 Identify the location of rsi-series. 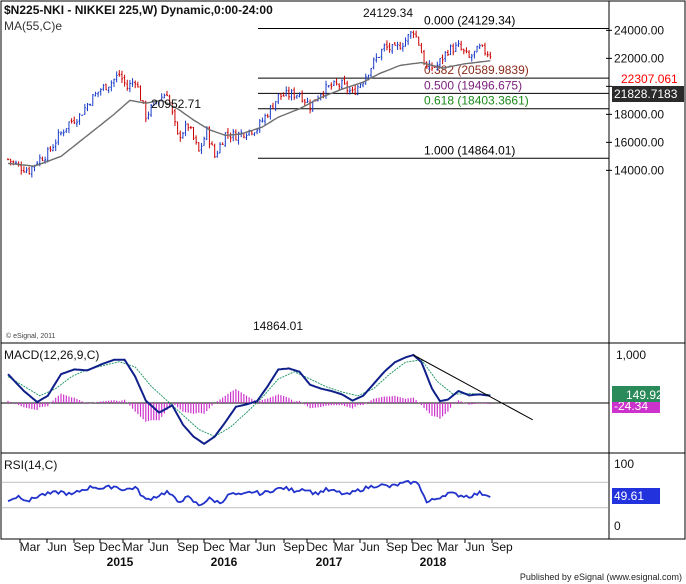
(305, 494).